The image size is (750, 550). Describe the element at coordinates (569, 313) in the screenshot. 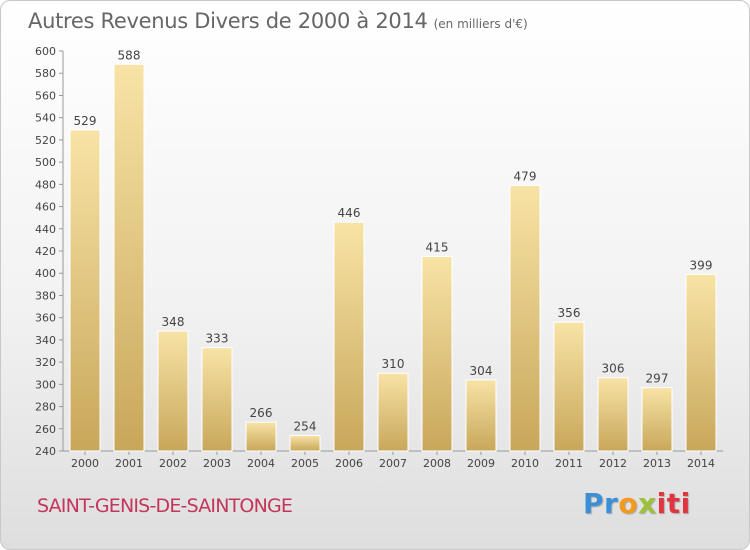

I see `bar-value-label: 356` at that location.